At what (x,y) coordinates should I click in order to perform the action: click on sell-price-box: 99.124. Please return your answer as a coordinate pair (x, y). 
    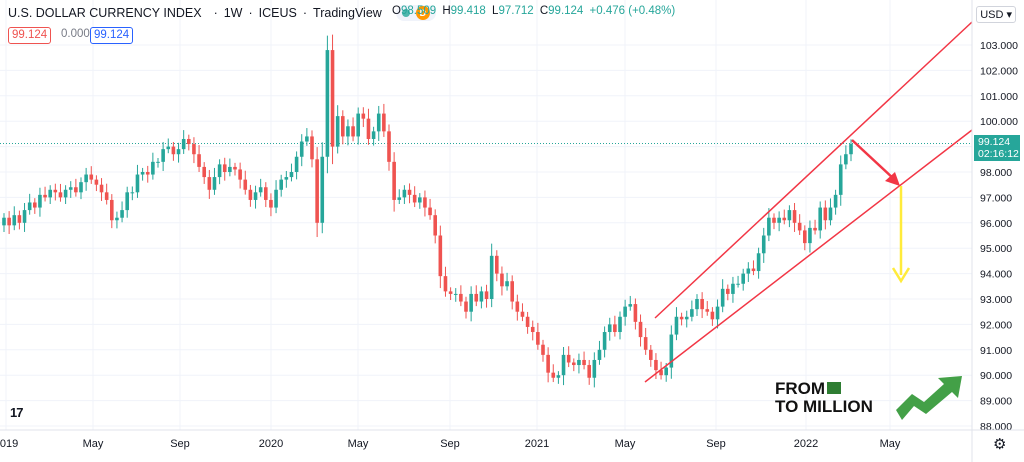
    Looking at the image, I should click on (30, 35).